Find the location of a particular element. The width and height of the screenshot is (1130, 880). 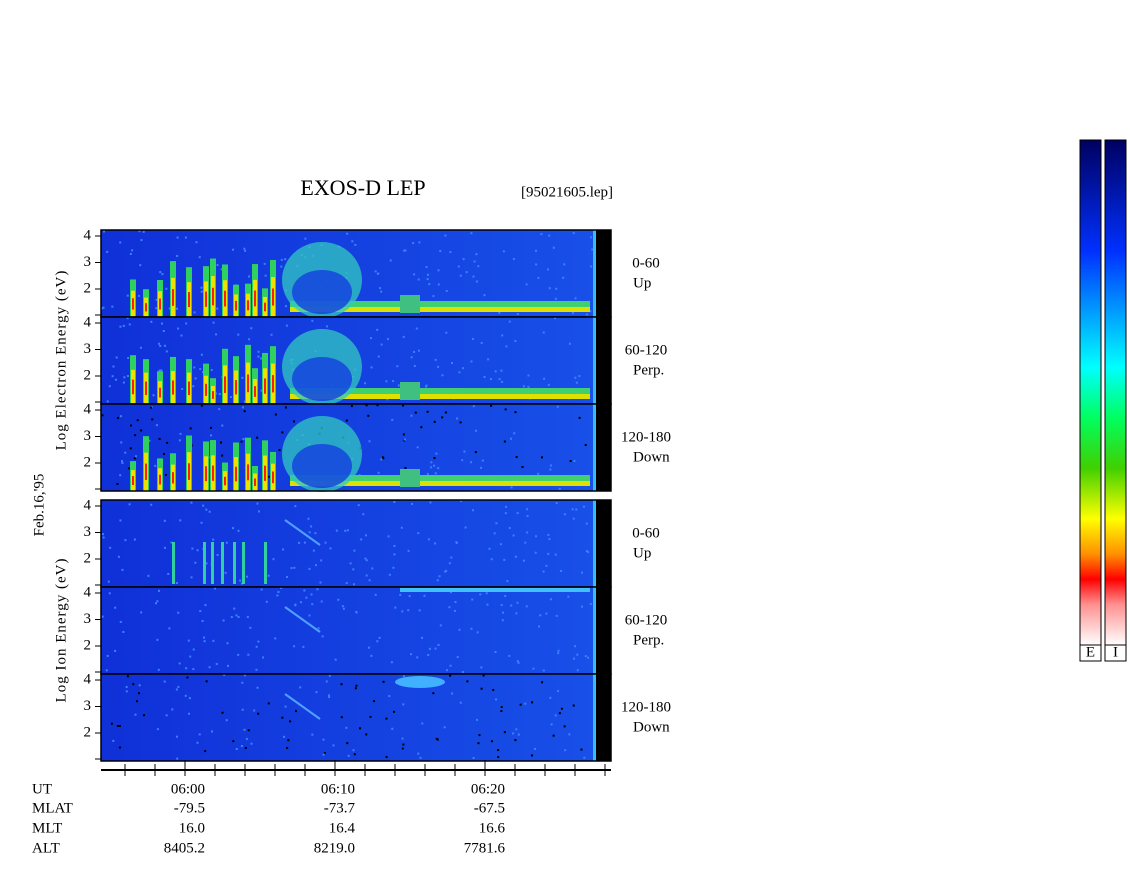

edge-line is located at coordinates (594, 543).